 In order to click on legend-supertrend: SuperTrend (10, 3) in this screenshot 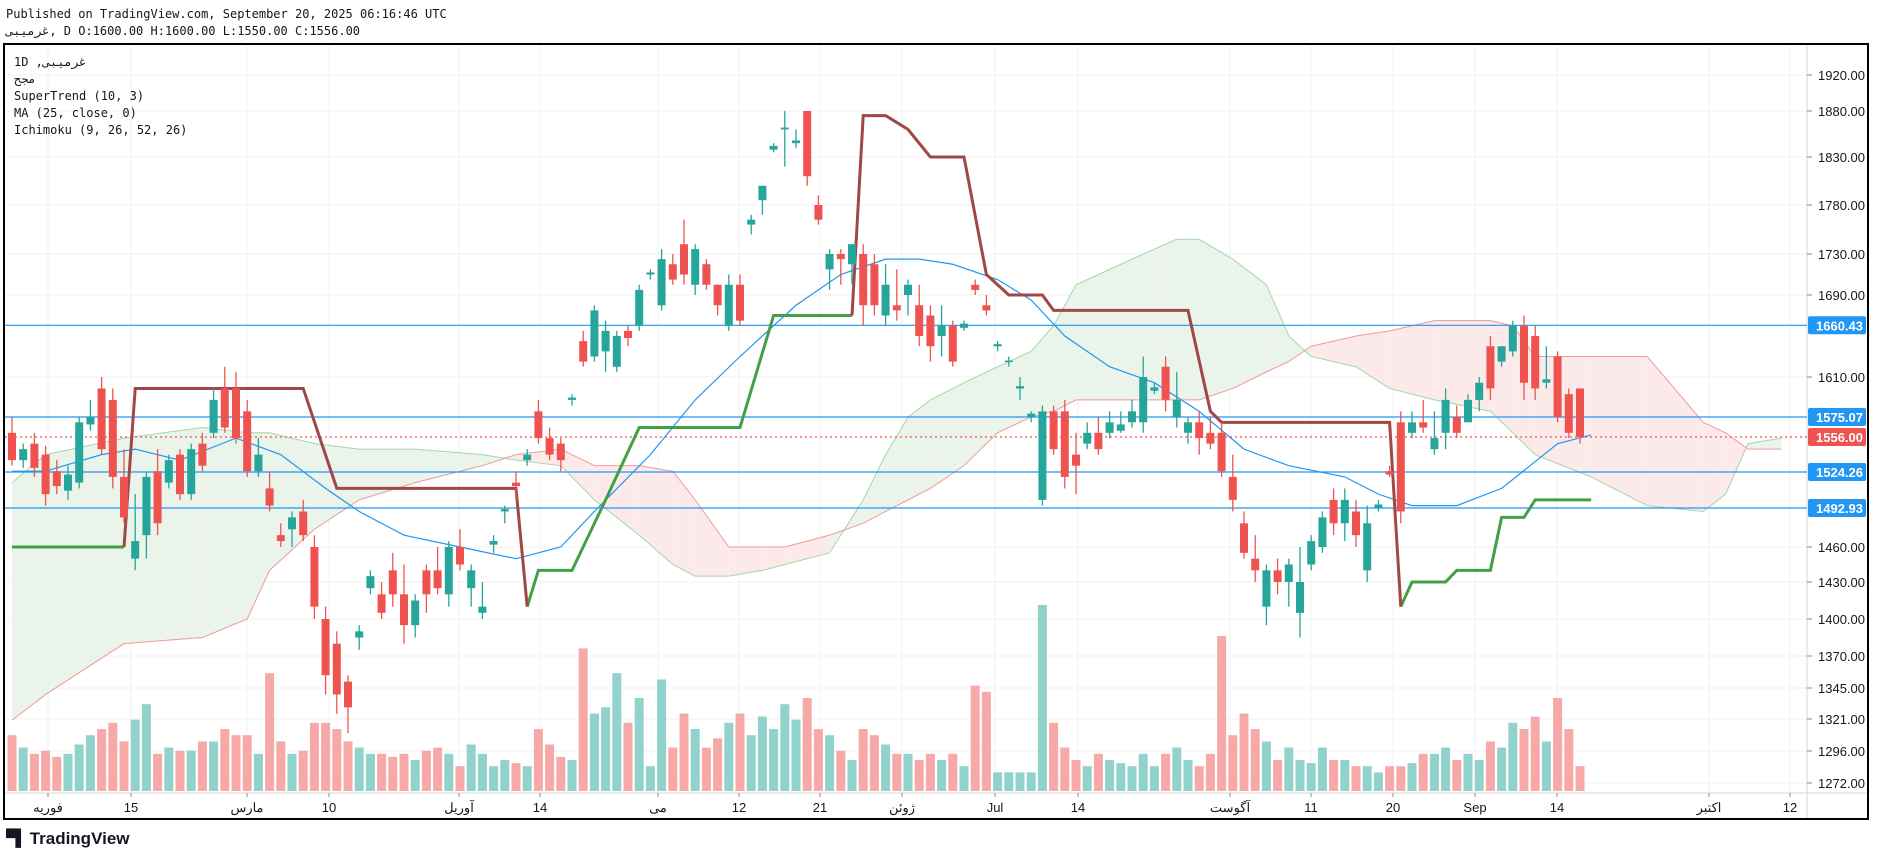, I will do `click(79, 96)`.